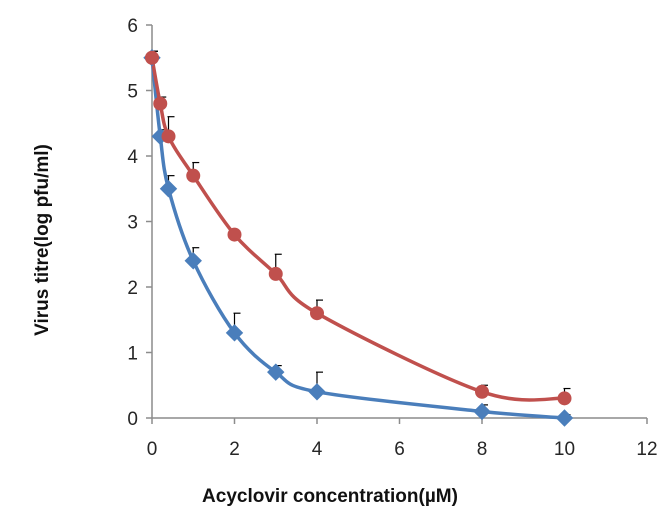 This screenshot has height=515, width=662. I want to click on x-axis-title: Acyclovir concentration(µM), so click(330, 496).